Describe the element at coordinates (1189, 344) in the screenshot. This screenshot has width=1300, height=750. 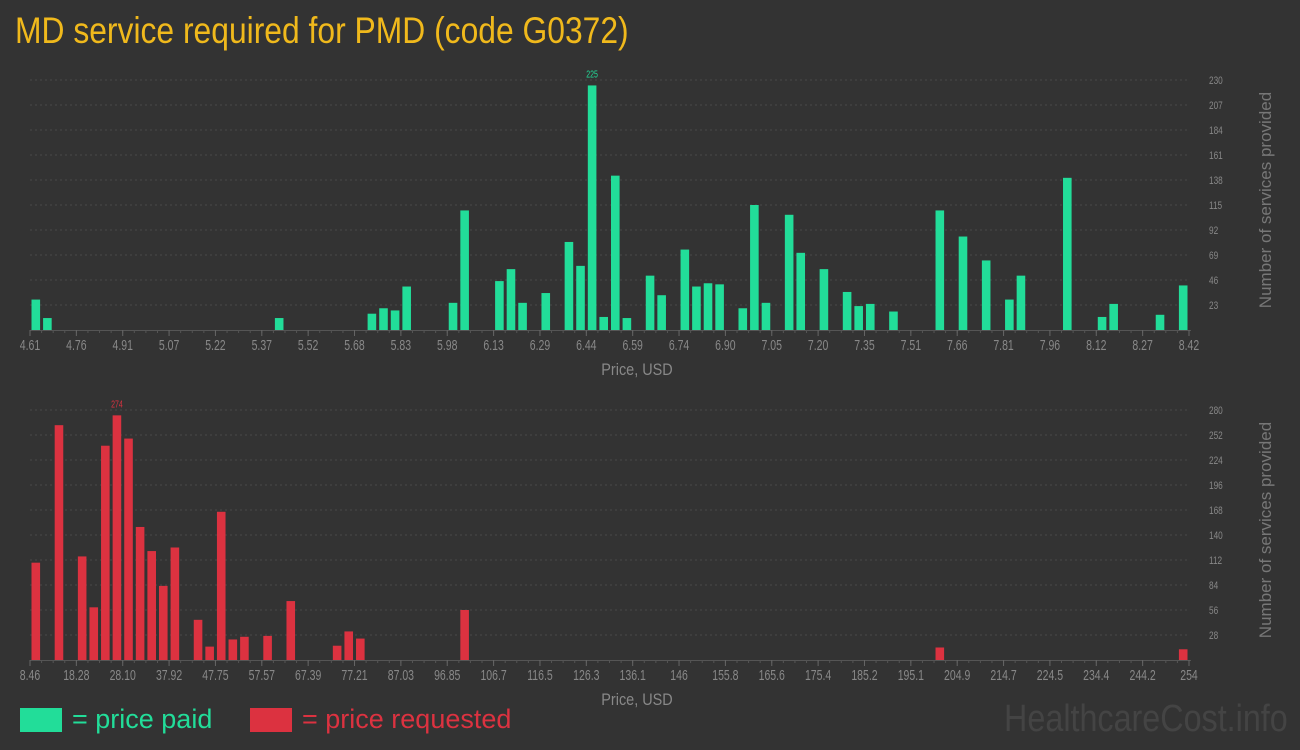
I see `x-tick-label: 8.42` at that location.